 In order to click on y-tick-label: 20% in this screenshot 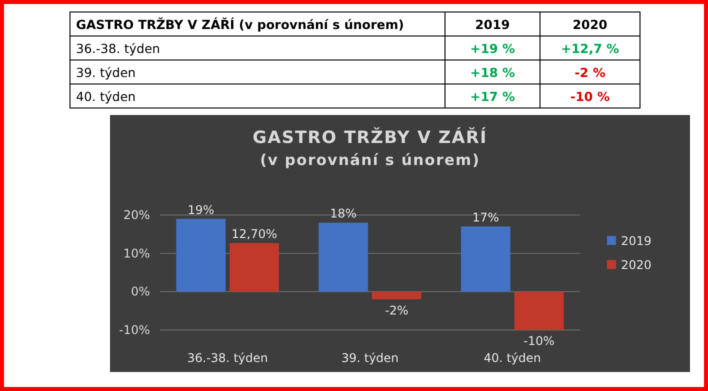, I will do `click(136, 215)`.